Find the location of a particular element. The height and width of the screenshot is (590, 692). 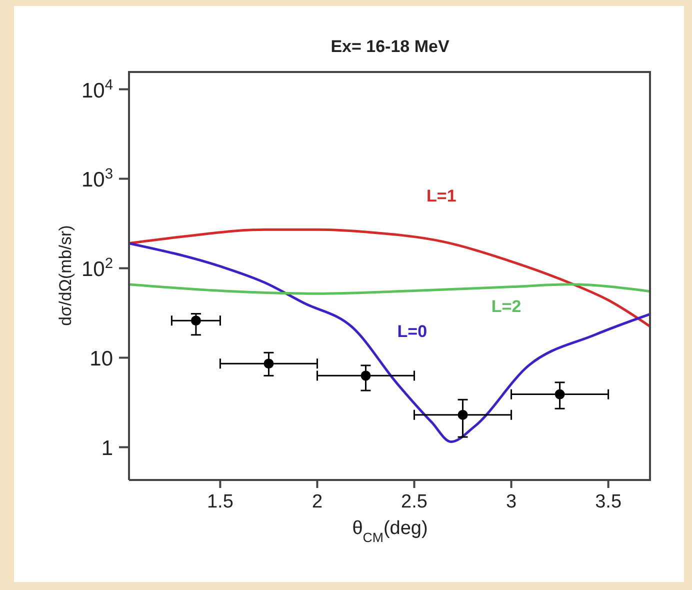

line-series is located at coordinates (390, 289).